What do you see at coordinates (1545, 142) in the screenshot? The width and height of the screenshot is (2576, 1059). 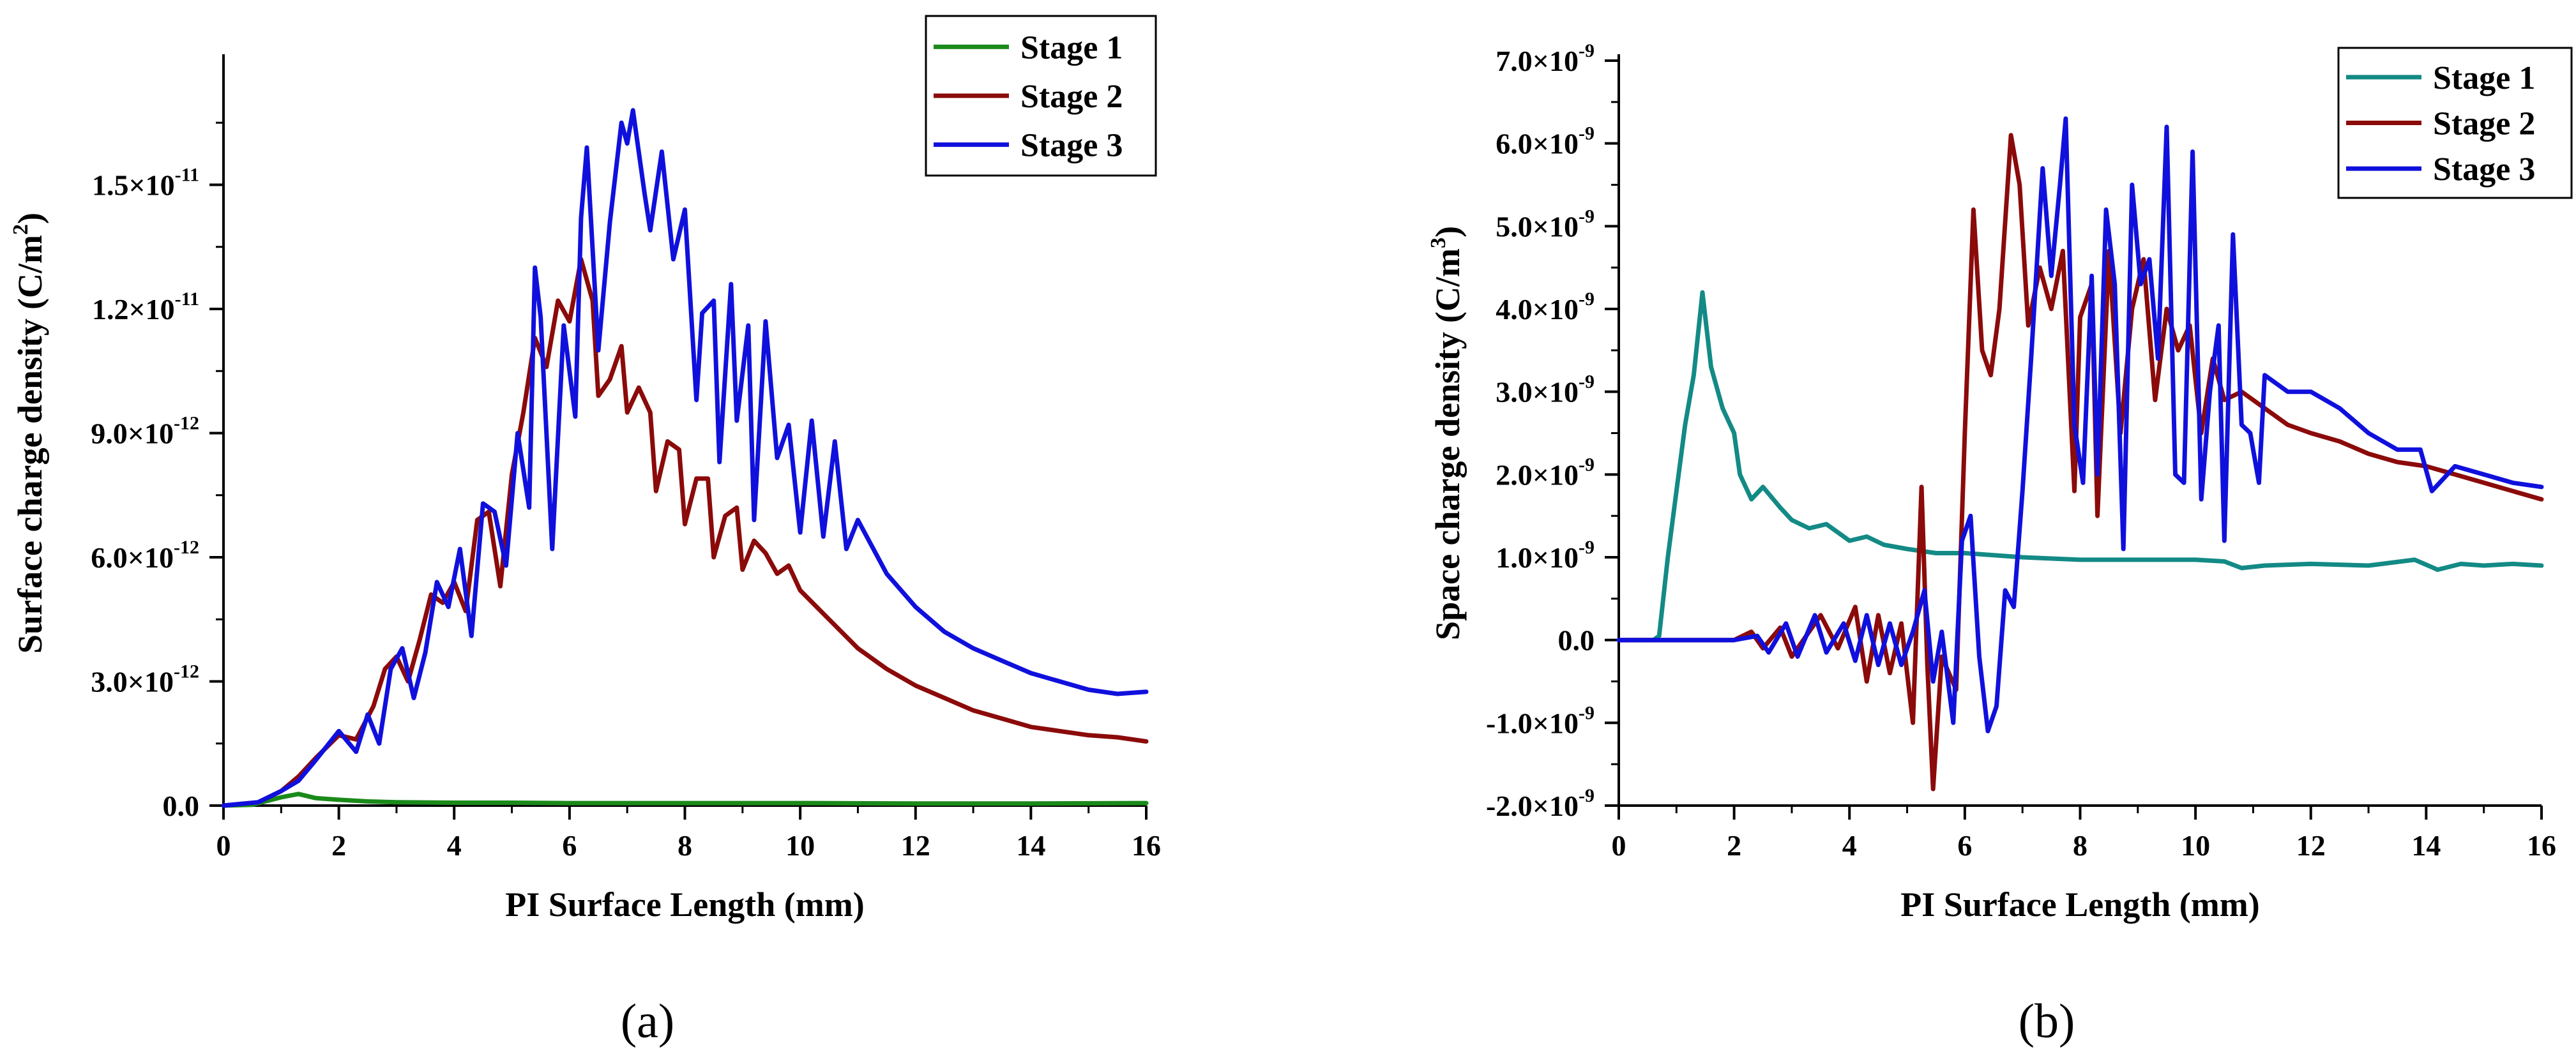 I see `y-tick-label: 6.0×10⁻⁹` at bounding box center [1545, 142].